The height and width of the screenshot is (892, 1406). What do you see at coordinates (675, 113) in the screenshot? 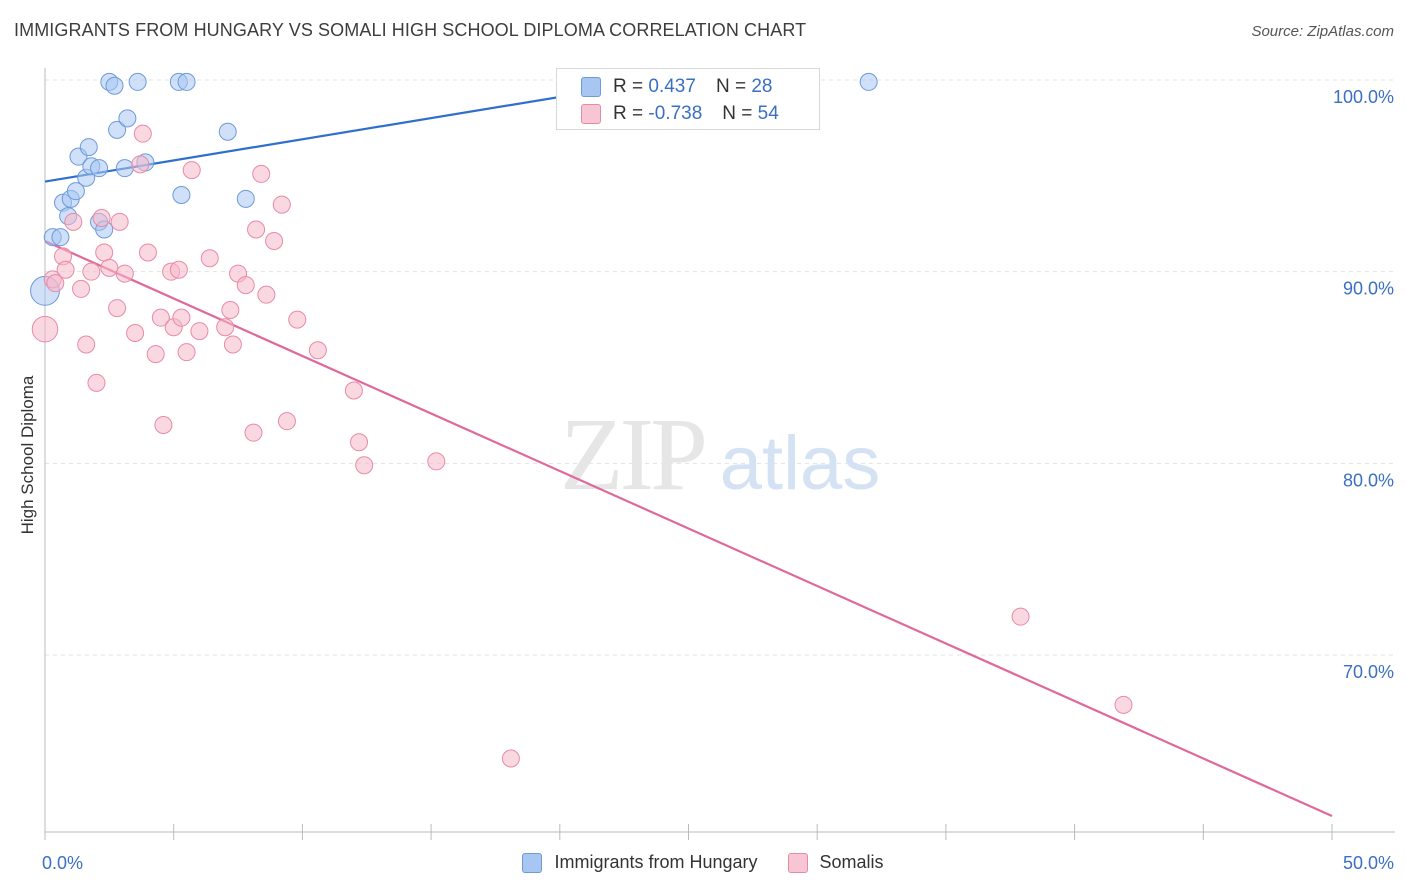
I see `legend-r-value: -0.738` at bounding box center [675, 113].